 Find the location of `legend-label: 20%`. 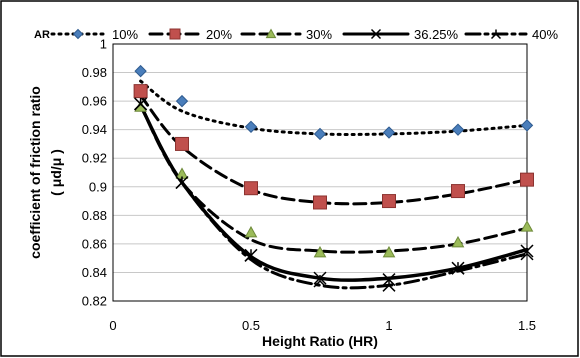

legend-label: 20% is located at coordinates (219, 34).